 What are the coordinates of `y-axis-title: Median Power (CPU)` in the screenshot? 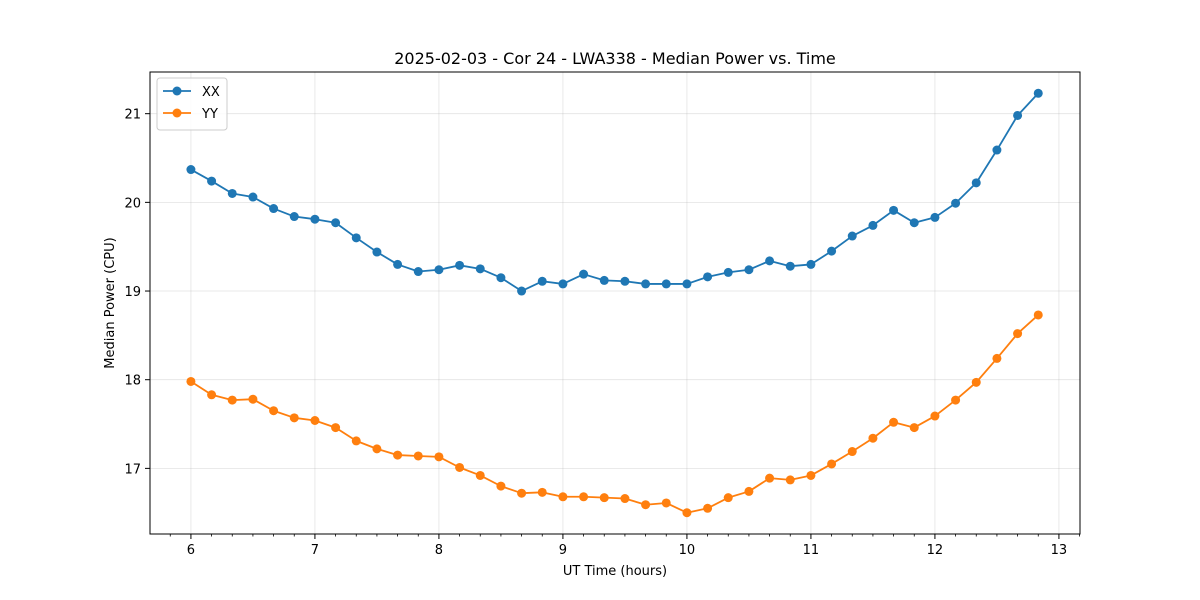 It's located at (110, 302).